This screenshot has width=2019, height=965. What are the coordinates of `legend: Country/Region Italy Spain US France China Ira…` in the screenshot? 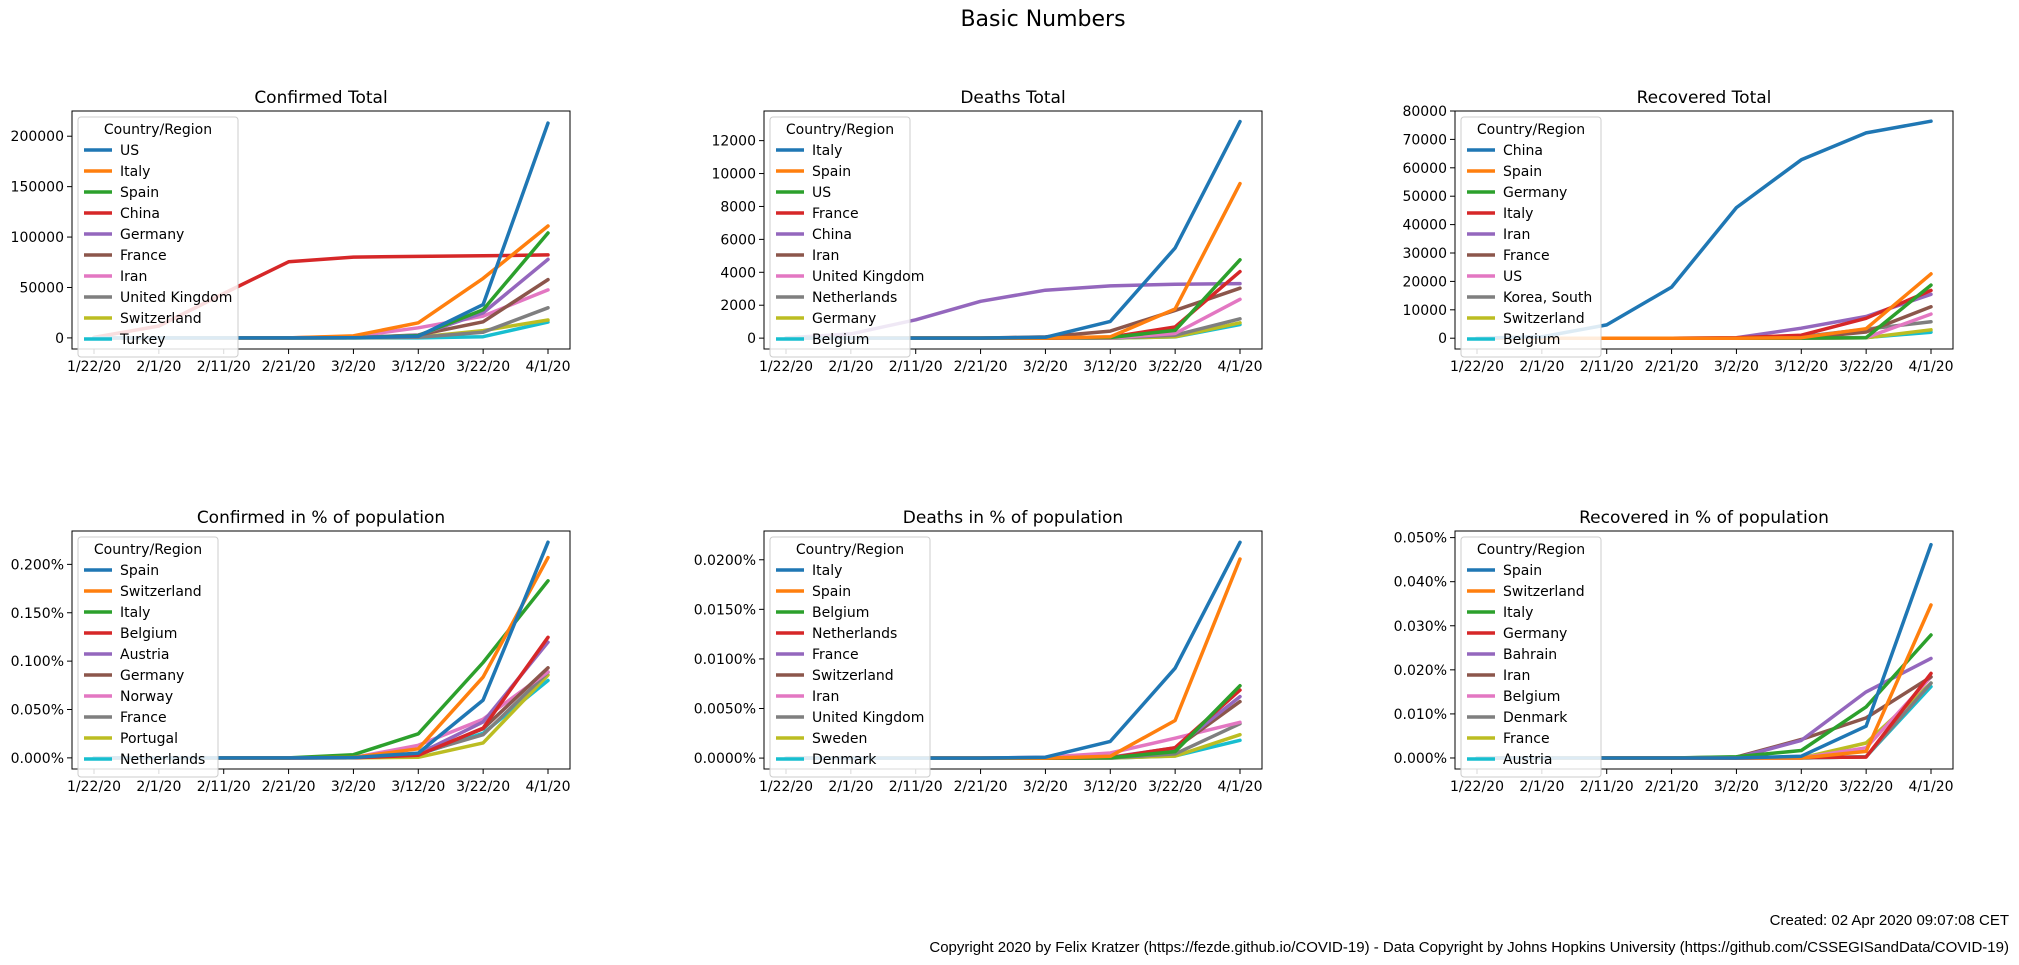 It's located at (846, 237).